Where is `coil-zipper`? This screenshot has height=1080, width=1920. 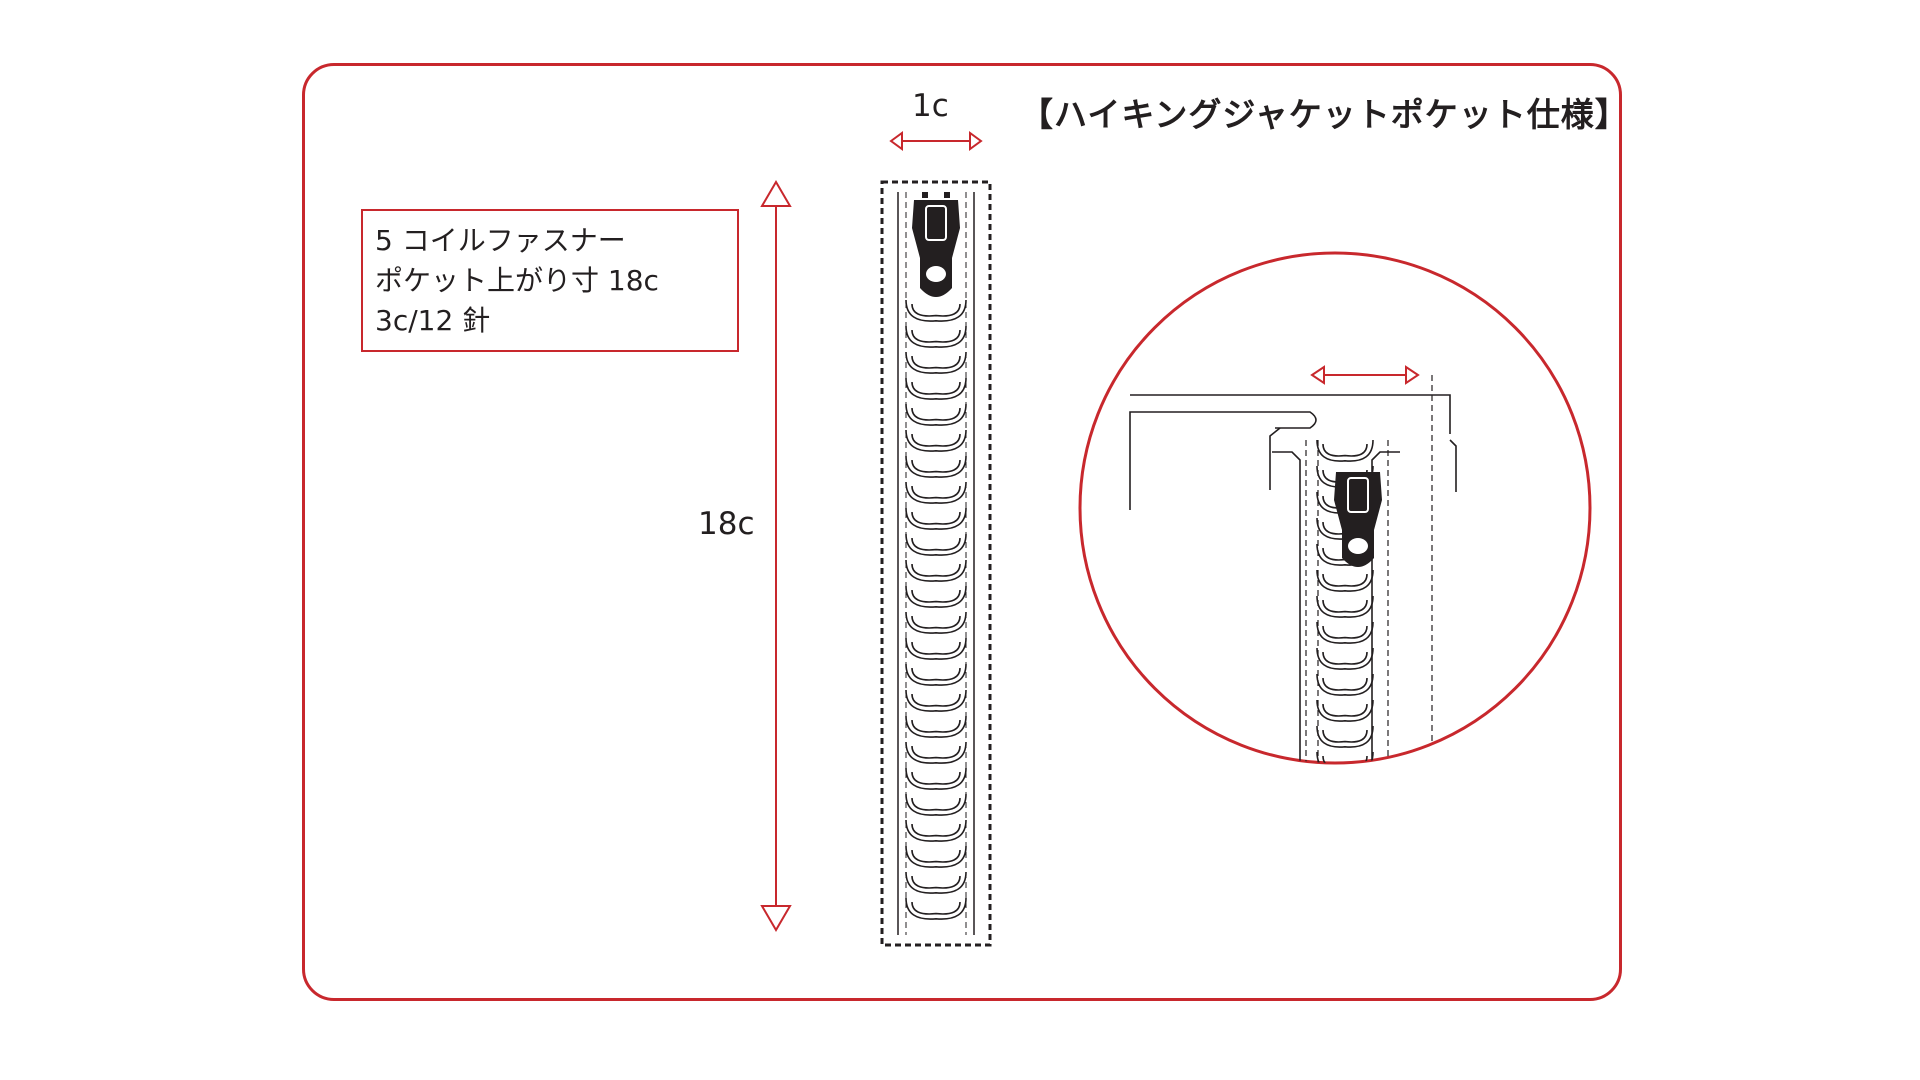 coil-zipper is located at coordinates (936, 563).